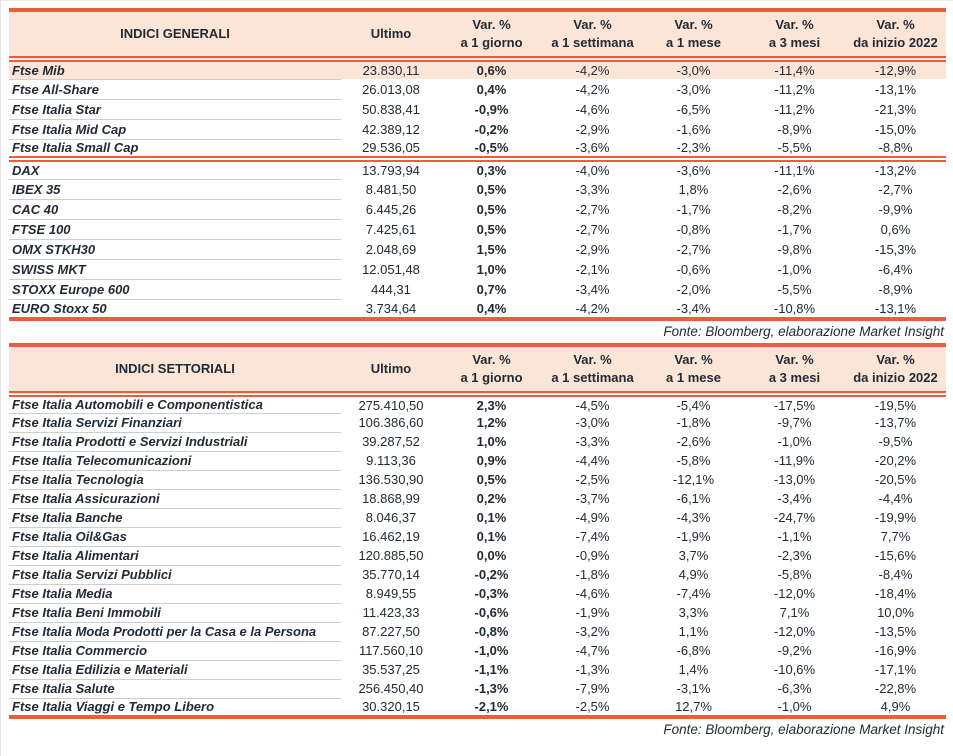 The width and height of the screenshot is (953, 756). I want to click on var-1-day-value: -0,9%, so click(491, 109).